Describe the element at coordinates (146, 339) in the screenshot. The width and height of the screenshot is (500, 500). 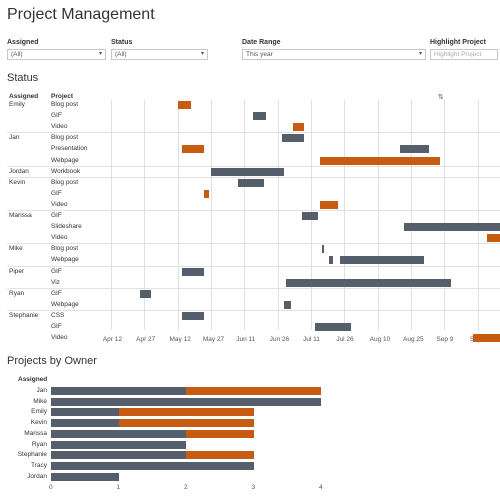
I see `x-tick-label: Apr 27` at that location.